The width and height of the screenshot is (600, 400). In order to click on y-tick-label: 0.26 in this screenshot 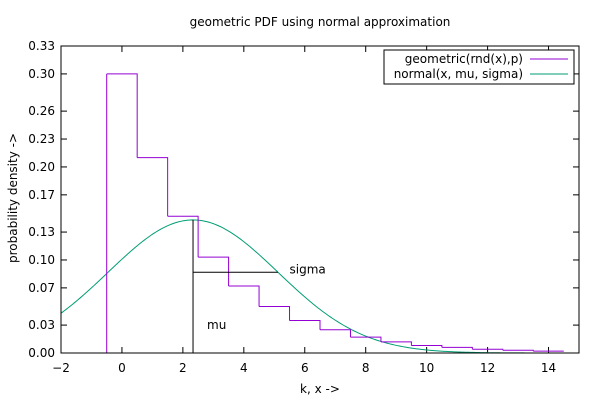, I will do `click(41, 111)`.